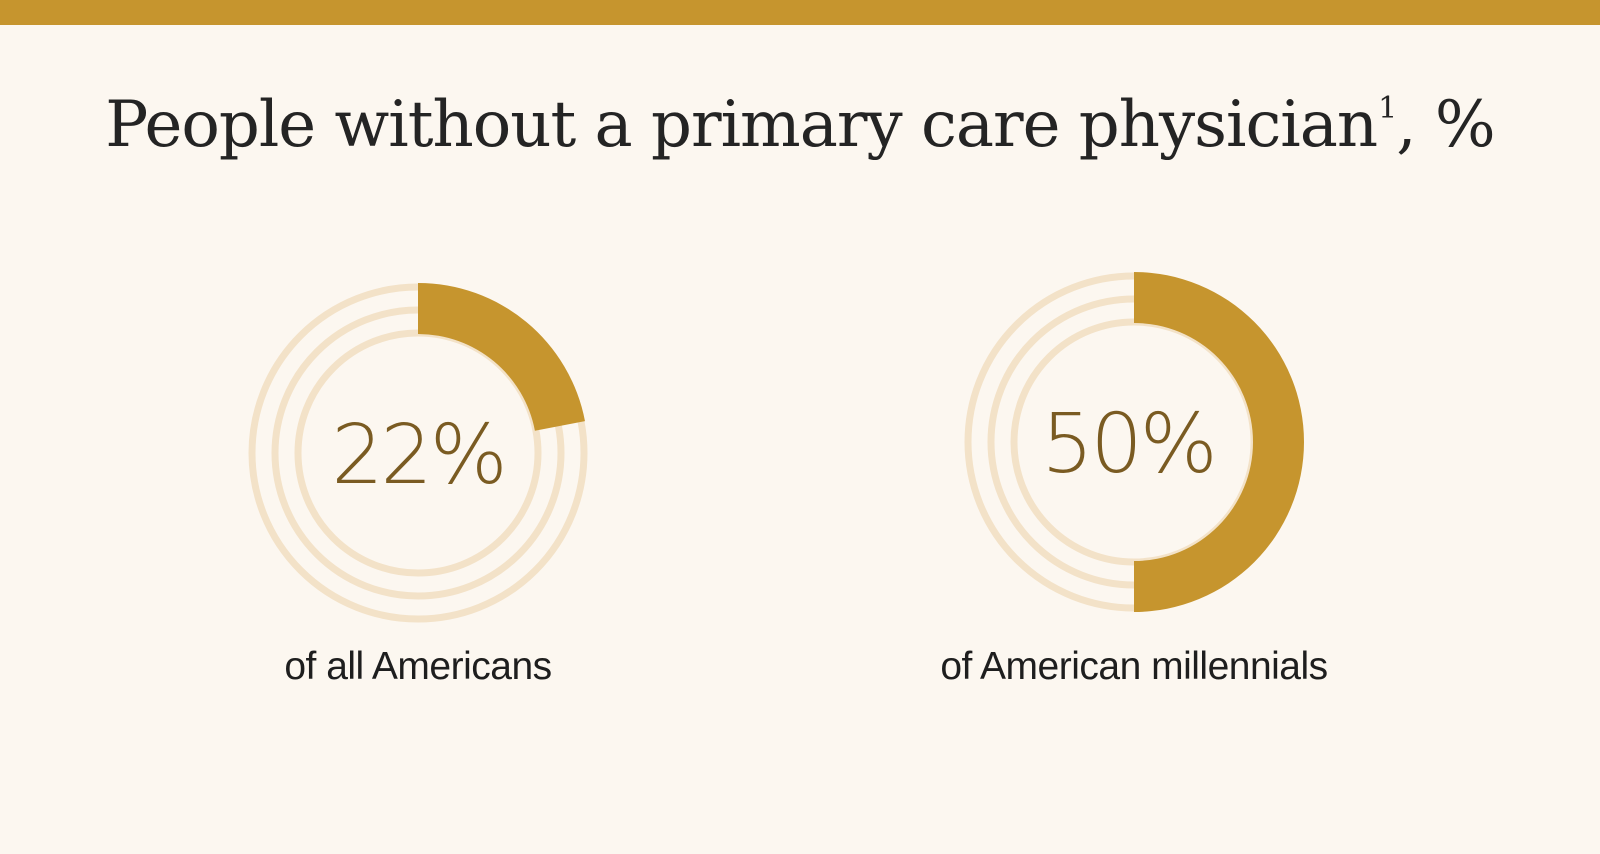 This screenshot has width=1600, height=854. I want to click on caption-millennials: of American millennials, so click(1134, 666).